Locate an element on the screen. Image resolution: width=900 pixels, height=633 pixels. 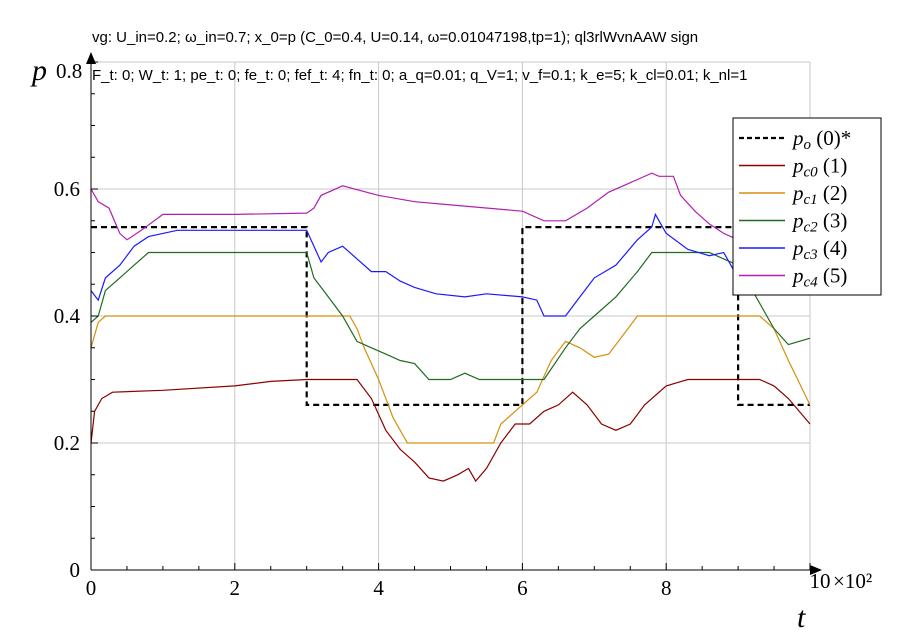
legend-entry: pc2 (3) is located at coordinates (819, 222).